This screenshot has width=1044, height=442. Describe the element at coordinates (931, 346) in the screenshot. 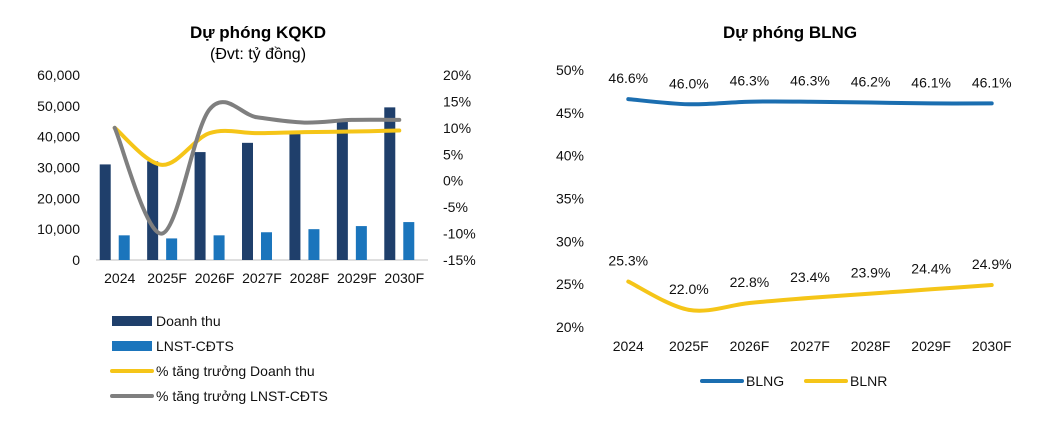

I see `blng-category-label: 2029F` at that location.